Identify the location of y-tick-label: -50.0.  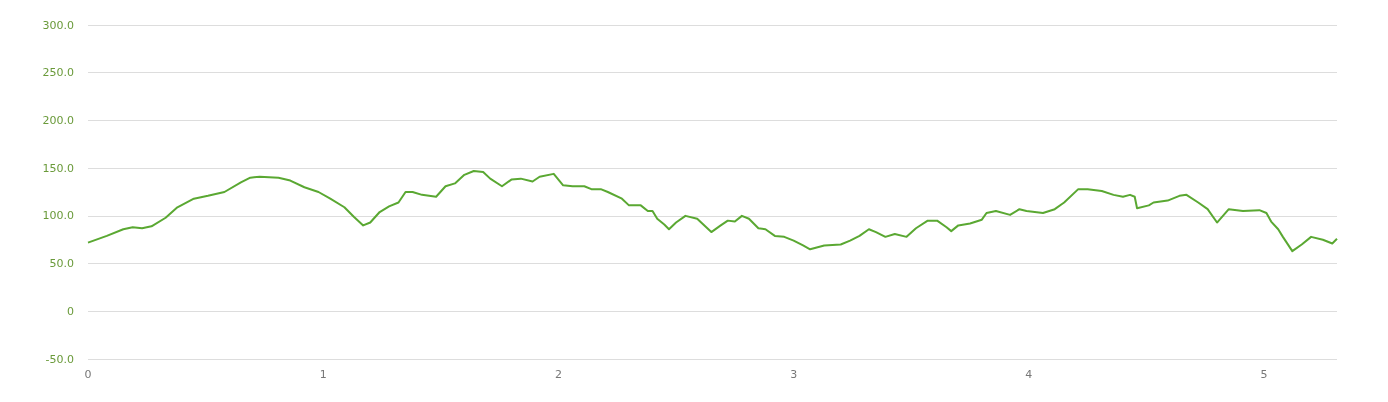
(59, 359).